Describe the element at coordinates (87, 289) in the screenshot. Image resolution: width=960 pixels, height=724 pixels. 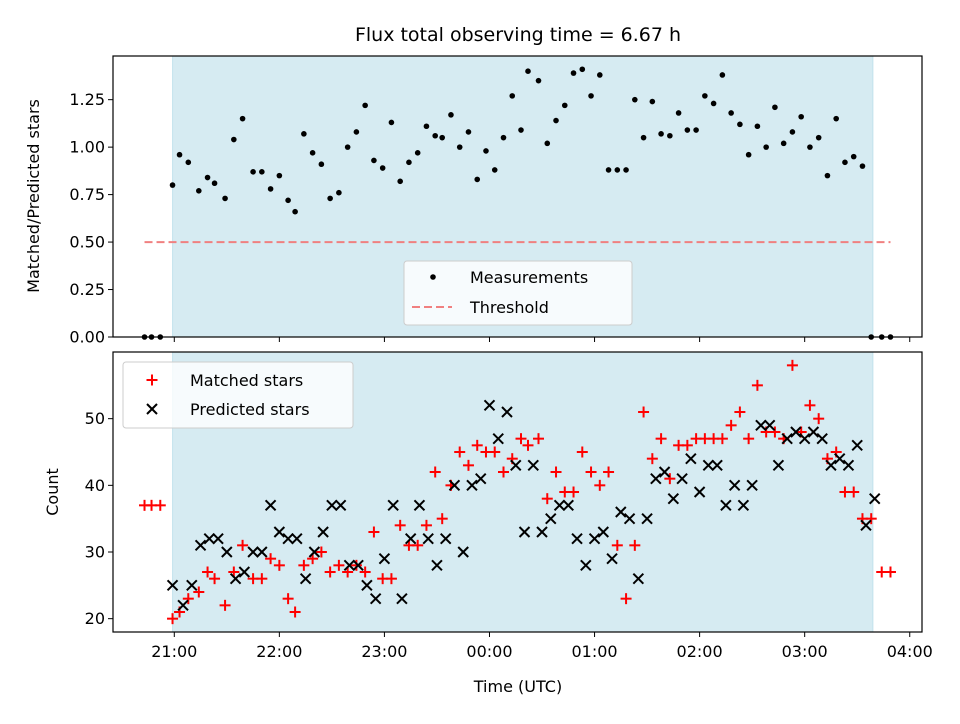
I see `y-tick-label: 0.25` at that location.